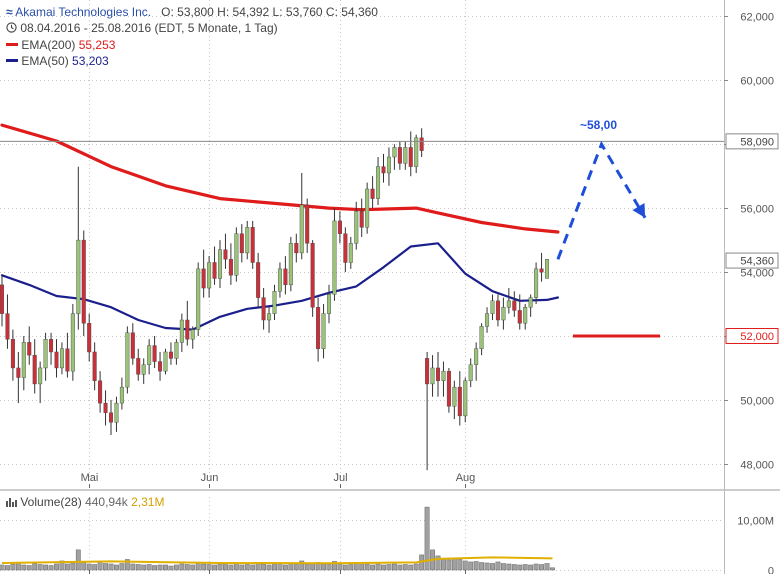 The width and height of the screenshot is (780, 574). I want to click on volume-tick-label: 10,00M, so click(755, 522).